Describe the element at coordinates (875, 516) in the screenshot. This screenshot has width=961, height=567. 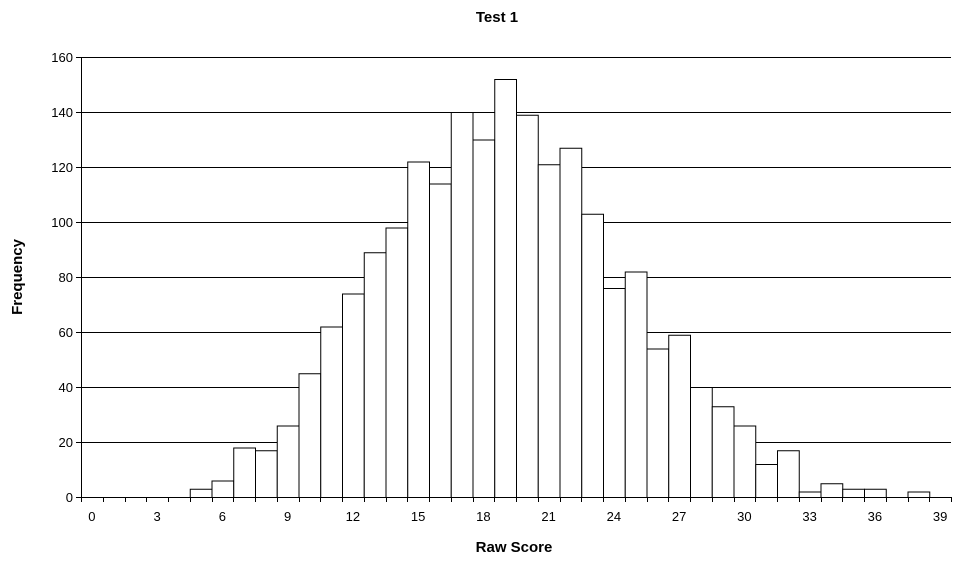
I see `x-tick-label: 36` at that location.